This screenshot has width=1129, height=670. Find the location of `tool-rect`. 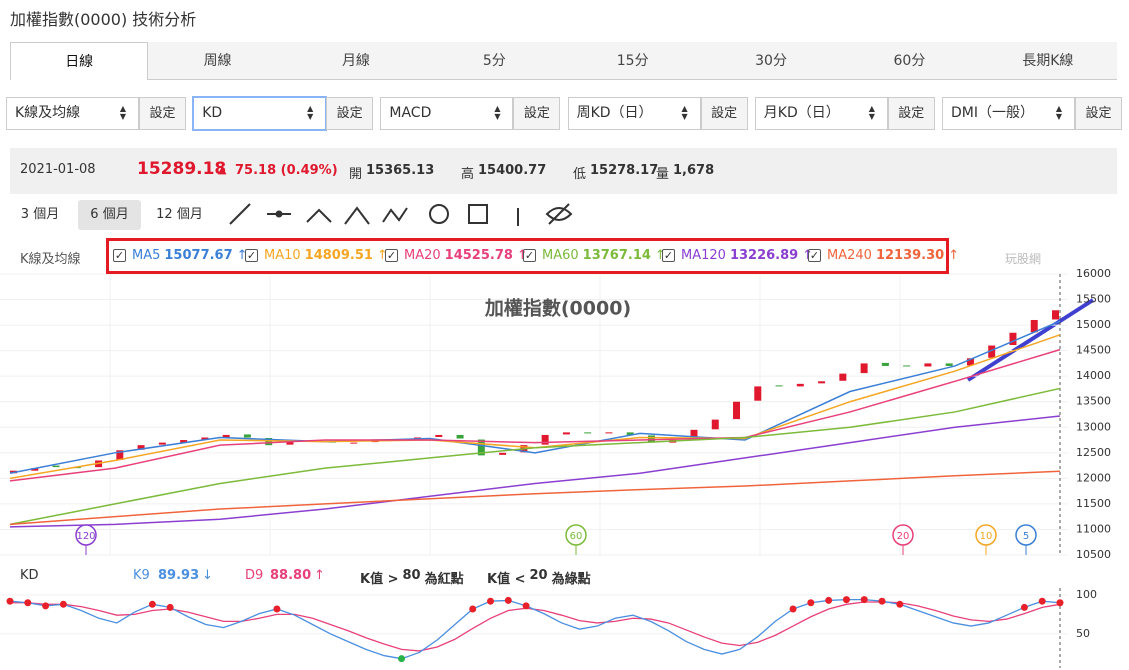

tool-rect is located at coordinates (478, 214).